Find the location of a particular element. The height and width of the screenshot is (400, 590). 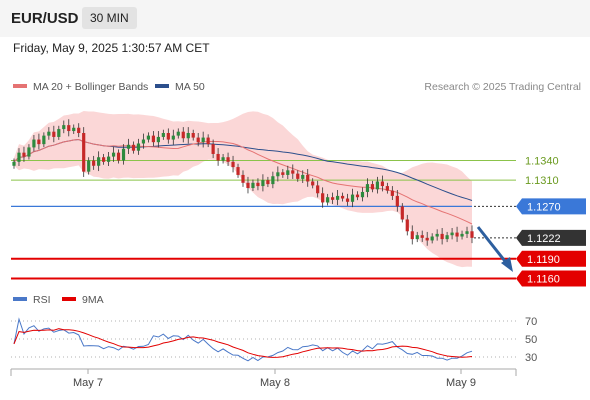

forecast-arrow-icon is located at coordinates (494, 249).